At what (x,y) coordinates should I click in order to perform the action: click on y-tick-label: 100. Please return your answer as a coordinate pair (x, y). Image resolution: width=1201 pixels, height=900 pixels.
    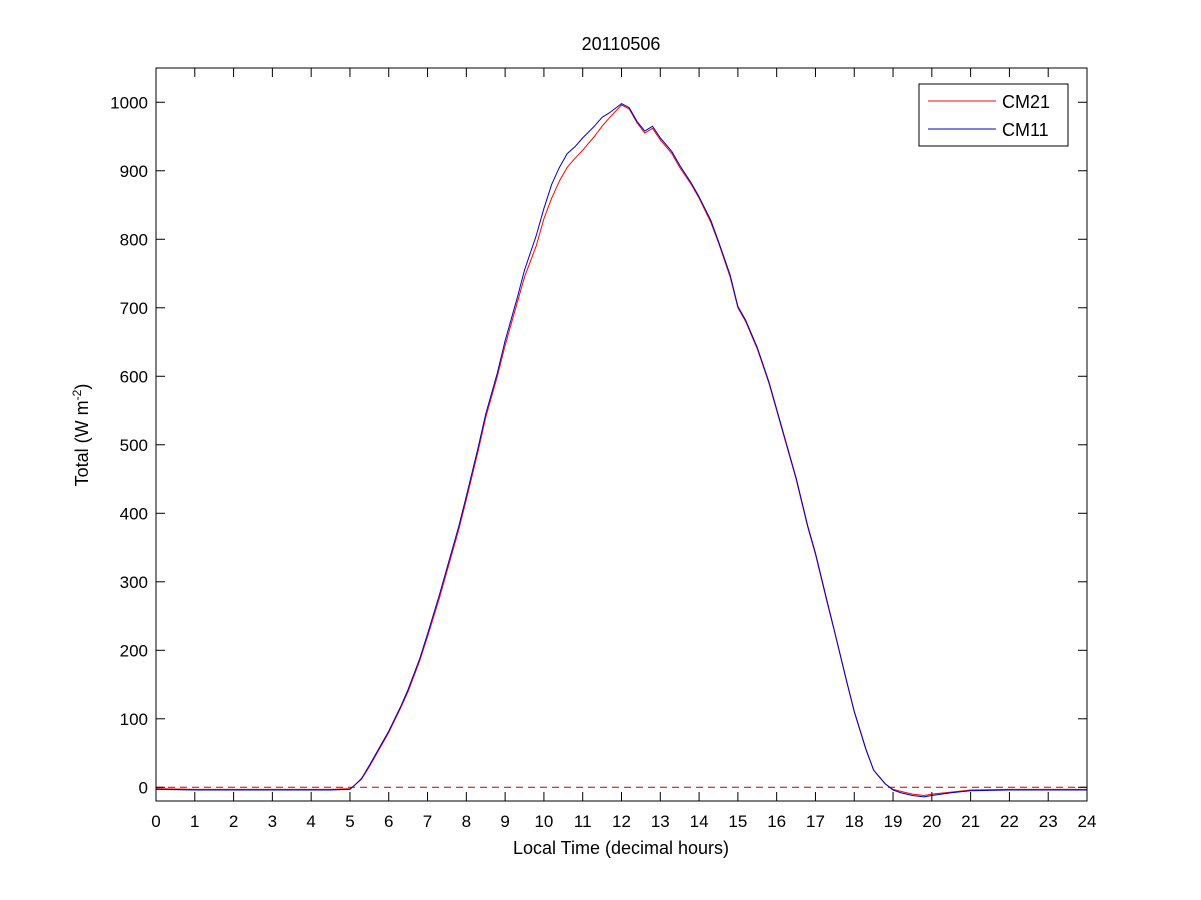
    Looking at the image, I should click on (134, 719).